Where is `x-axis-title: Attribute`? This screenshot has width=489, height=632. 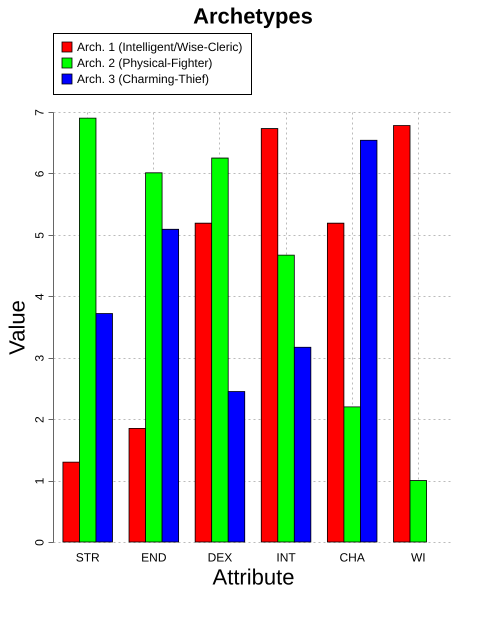
x-axis-title: Attribute is located at coordinates (253, 577).